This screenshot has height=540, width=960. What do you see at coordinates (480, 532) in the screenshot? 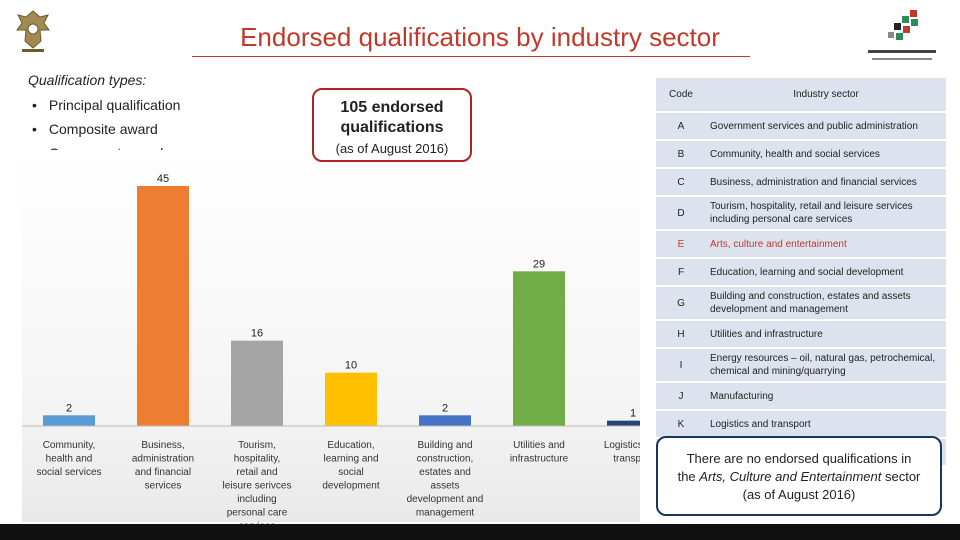
I see `footer-bar` at bounding box center [480, 532].